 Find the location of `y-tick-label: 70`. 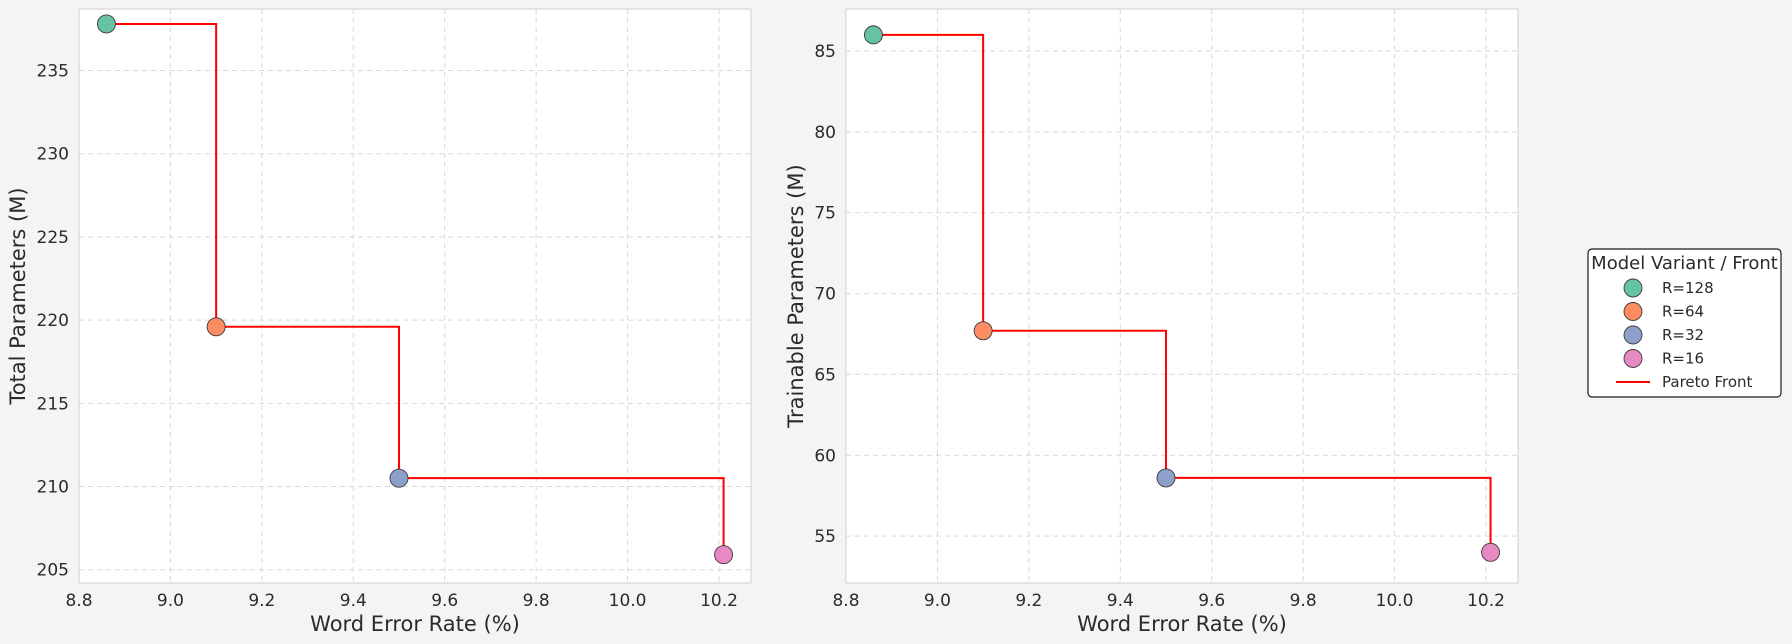

y-tick-label: 70 is located at coordinates (825, 295).